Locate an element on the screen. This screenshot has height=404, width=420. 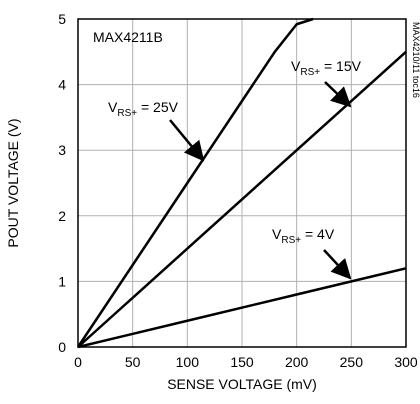
x-tick-label: 300 is located at coordinates (406, 362).